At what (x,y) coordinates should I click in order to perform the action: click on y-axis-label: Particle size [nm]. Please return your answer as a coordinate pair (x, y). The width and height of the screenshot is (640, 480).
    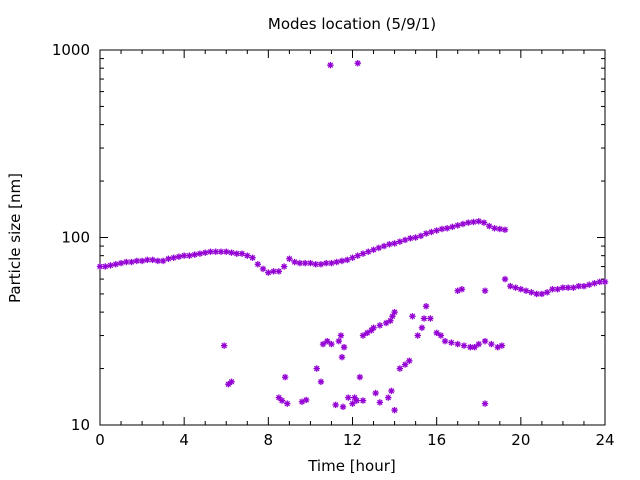
    Looking at the image, I should click on (15, 238).